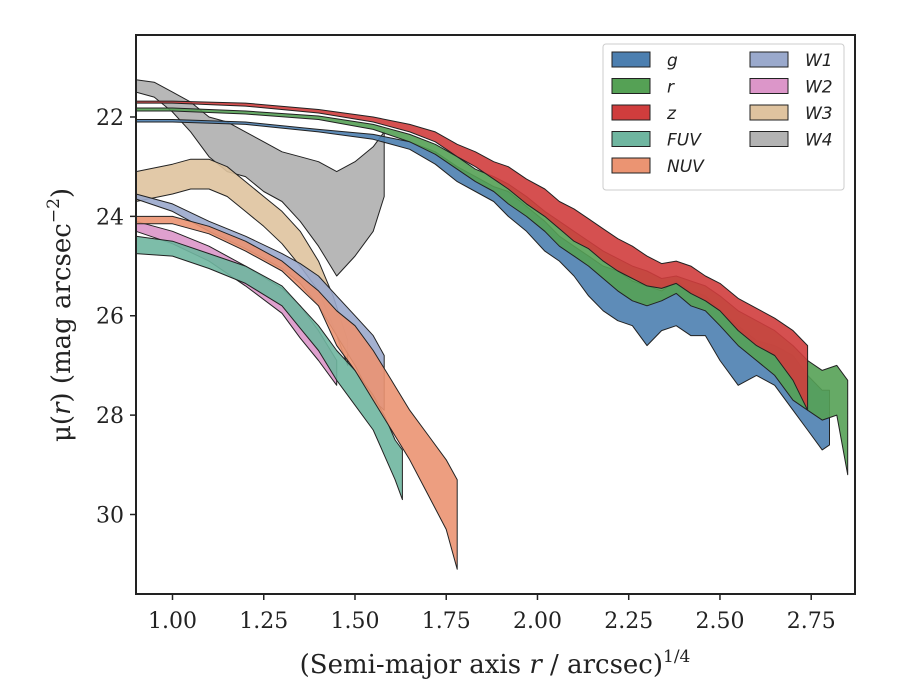 The height and width of the screenshot is (700, 900). What do you see at coordinates (354, 621) in the screenshot?
I see `x-tick-label: 1.50` at bounding box center [354, 621].